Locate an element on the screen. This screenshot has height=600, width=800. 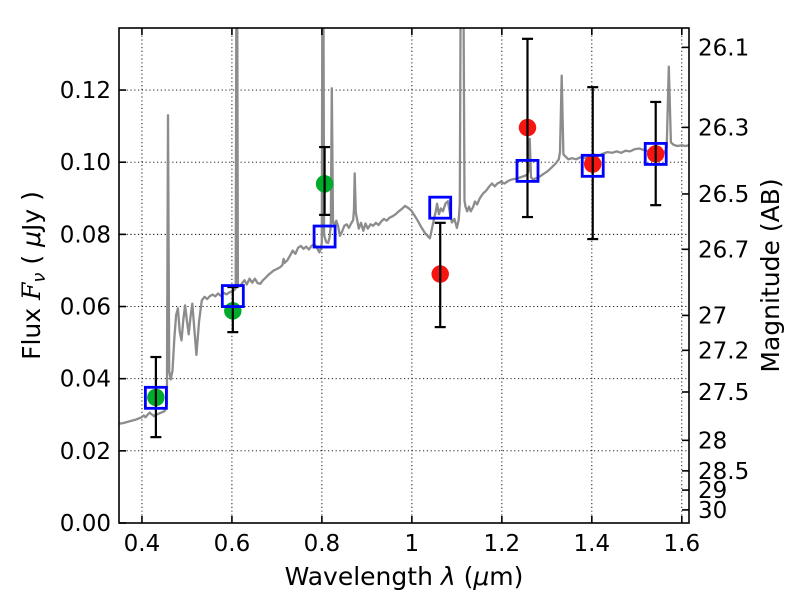
y-axis-right-tick-label: 26.7 is located at coordinates (723, 250).